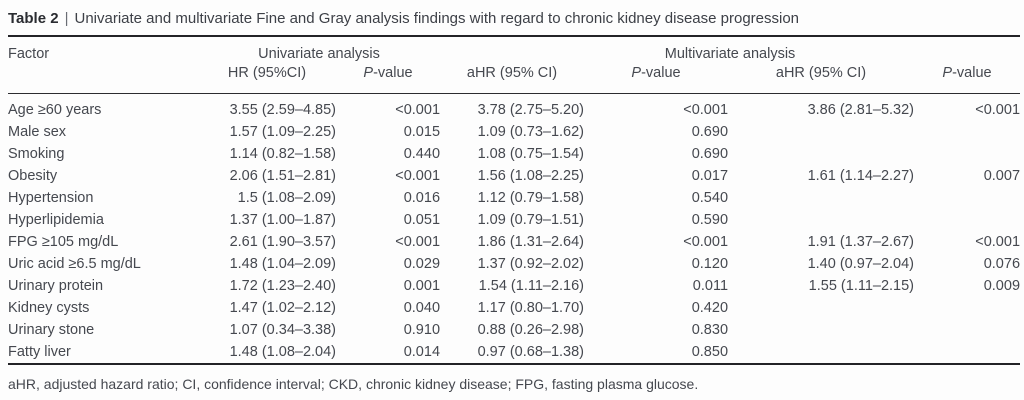 The width and height of the screenshot is (1024, 400). I want to click on cell-m1_ahr: 3.78 (2.75–5.20), so click(531, 110).